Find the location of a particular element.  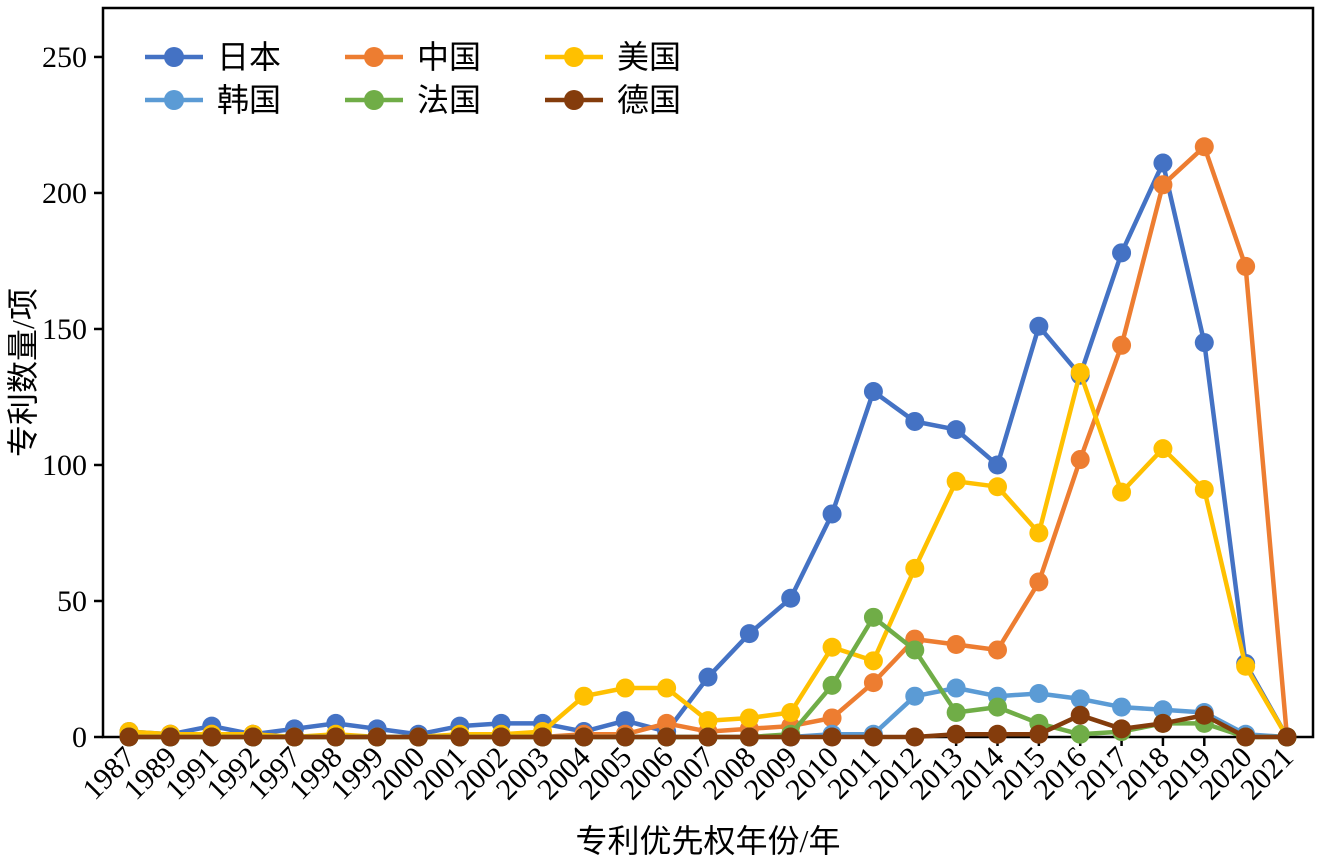

legend-item-usa: 美国 is located at coordinates (613, 57).